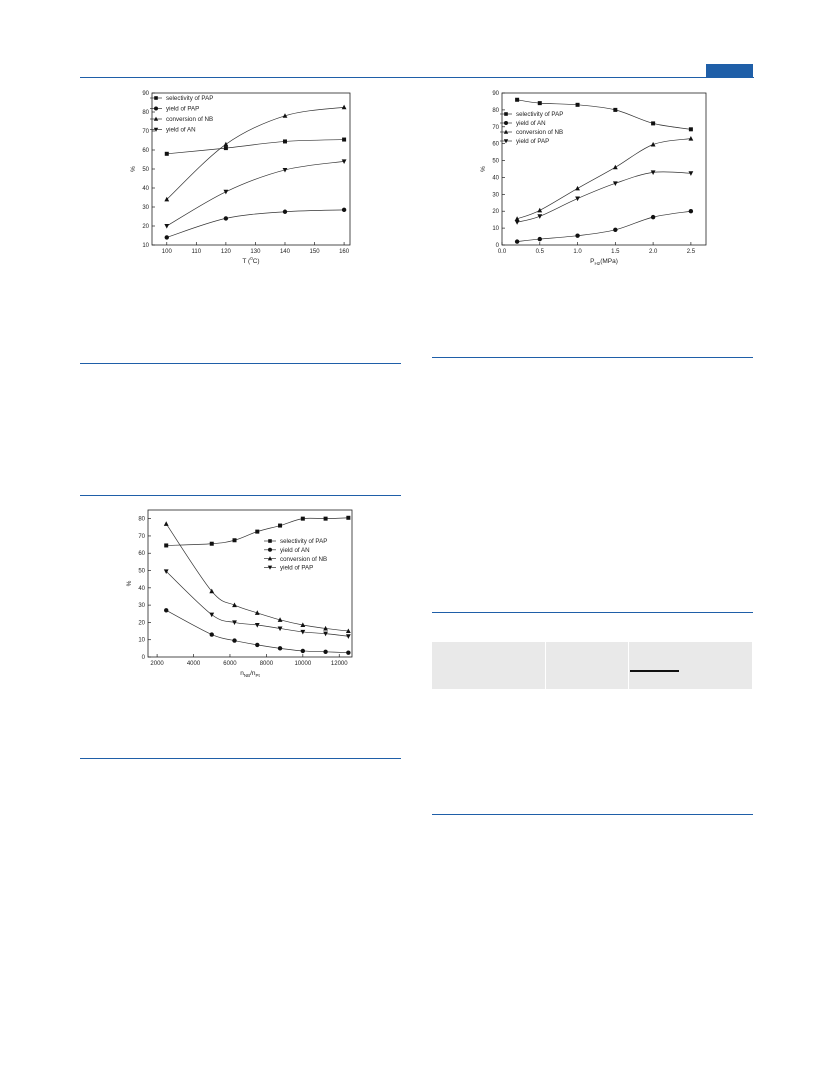  Describe the element at coordinates (540, 252) in the screenshot. I see `x-tick-label: 0.5` at that location.